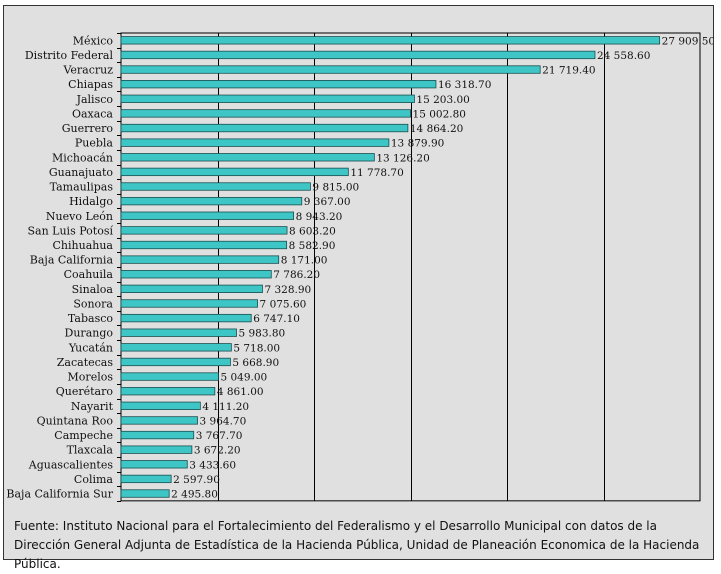 This screenshot has width=721, height=574. I want to click on category-label: Yucatán, so click(90, 347).